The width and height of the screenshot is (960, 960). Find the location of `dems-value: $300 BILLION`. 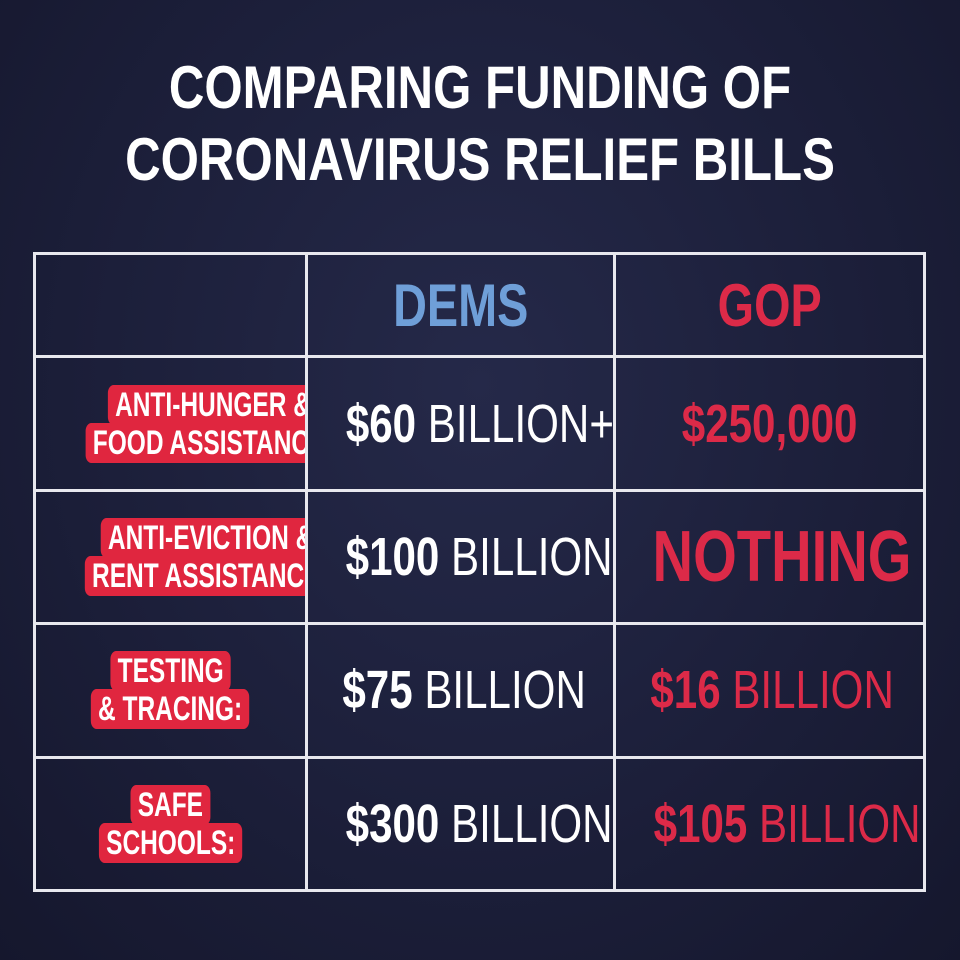

dems-value: $300 BILLION is located at coordinates (479, 824).